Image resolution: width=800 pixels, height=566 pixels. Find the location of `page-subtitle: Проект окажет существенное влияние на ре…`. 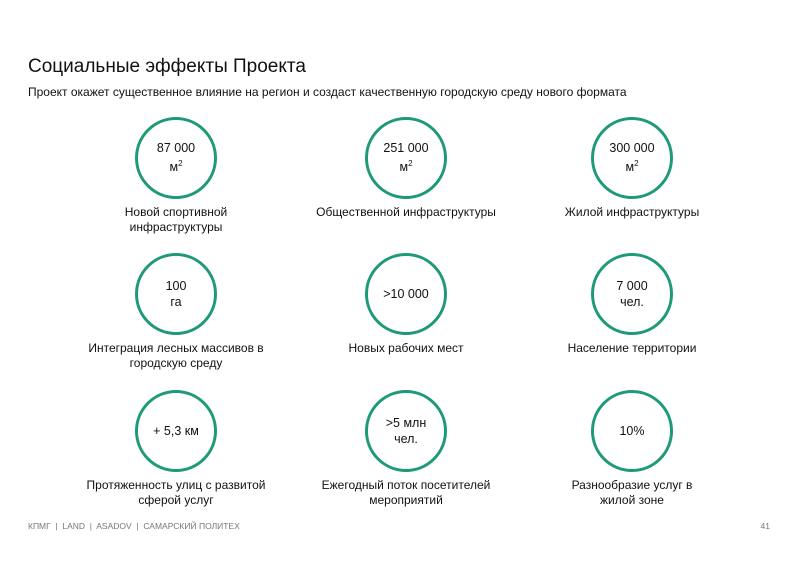

page-subtitle: Проект окажет существенное влияние на ре… is located at coordinates (327, 92).